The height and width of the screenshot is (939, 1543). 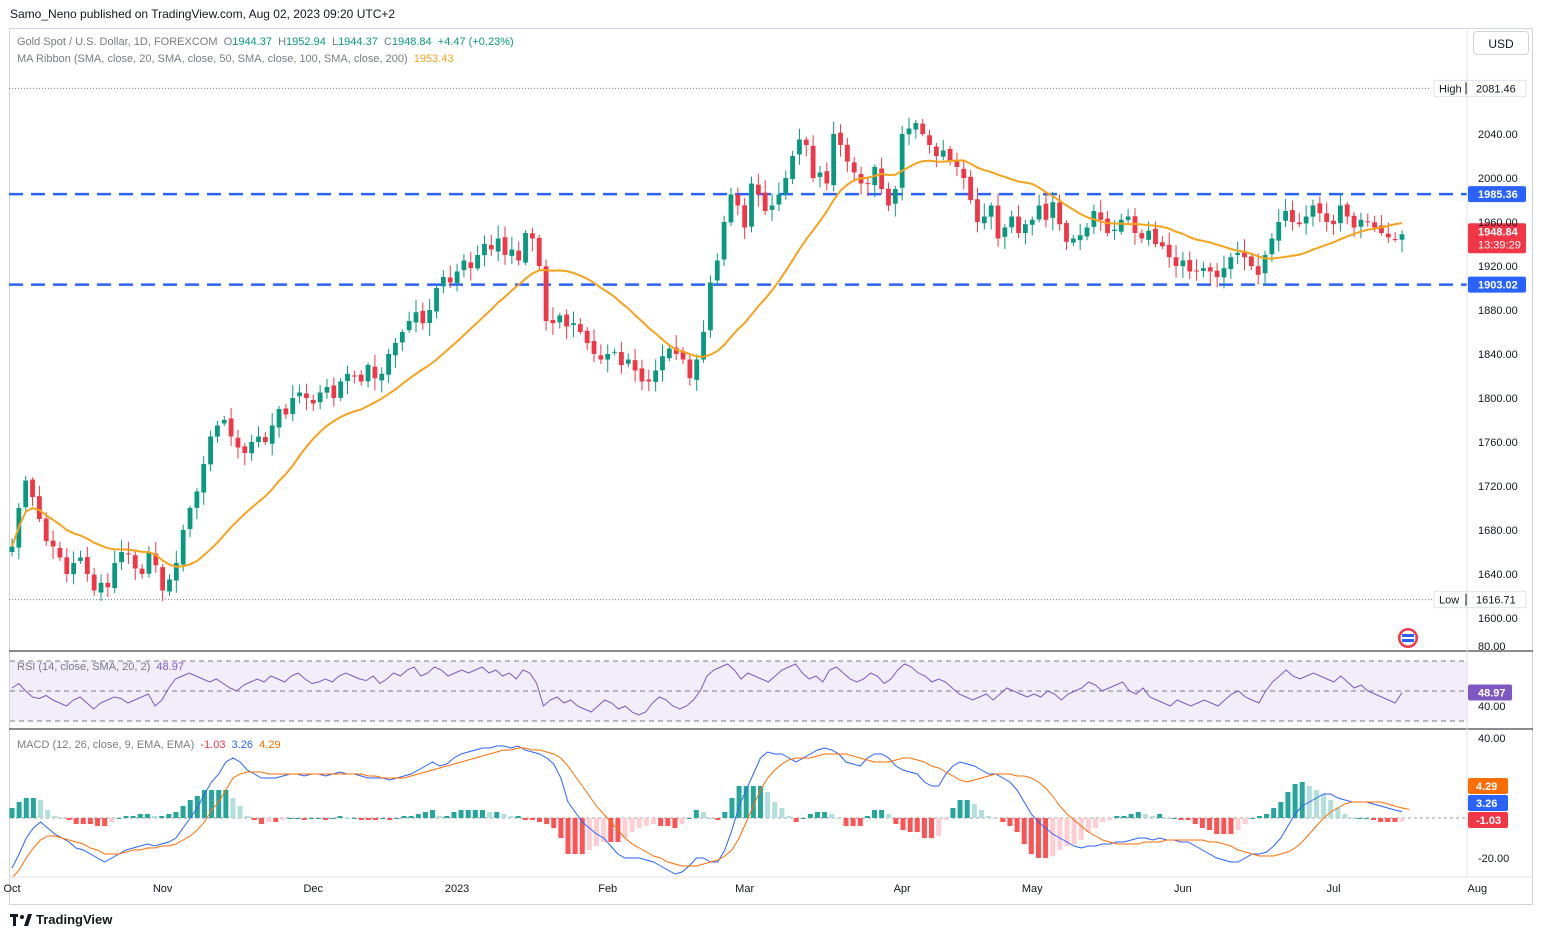 I want to click on symbol-title: Gold Spot / U.S. Dollar, 1D, FOREXCOM, so click(x=117, y=42).